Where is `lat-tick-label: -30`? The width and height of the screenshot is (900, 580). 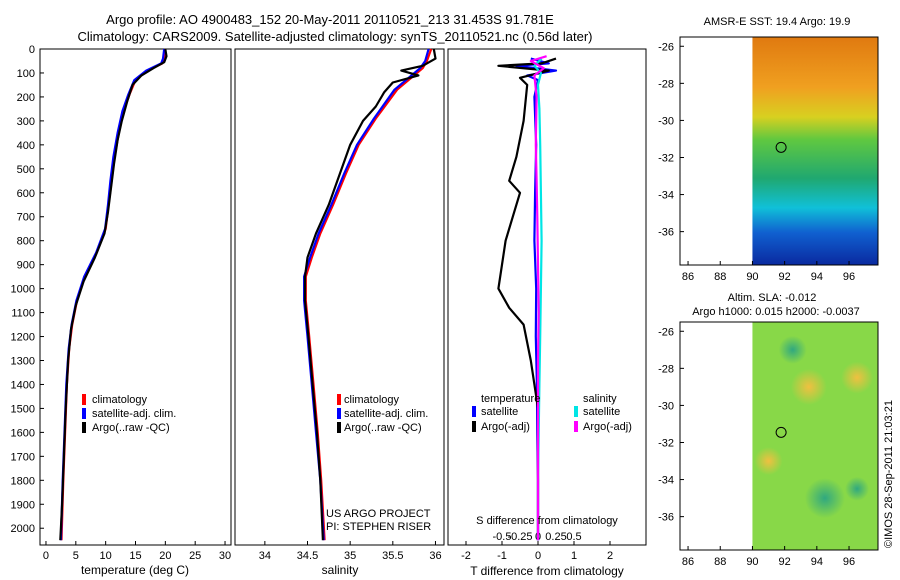
lat-tick-label: -30 is located at coordinates (666, 121).